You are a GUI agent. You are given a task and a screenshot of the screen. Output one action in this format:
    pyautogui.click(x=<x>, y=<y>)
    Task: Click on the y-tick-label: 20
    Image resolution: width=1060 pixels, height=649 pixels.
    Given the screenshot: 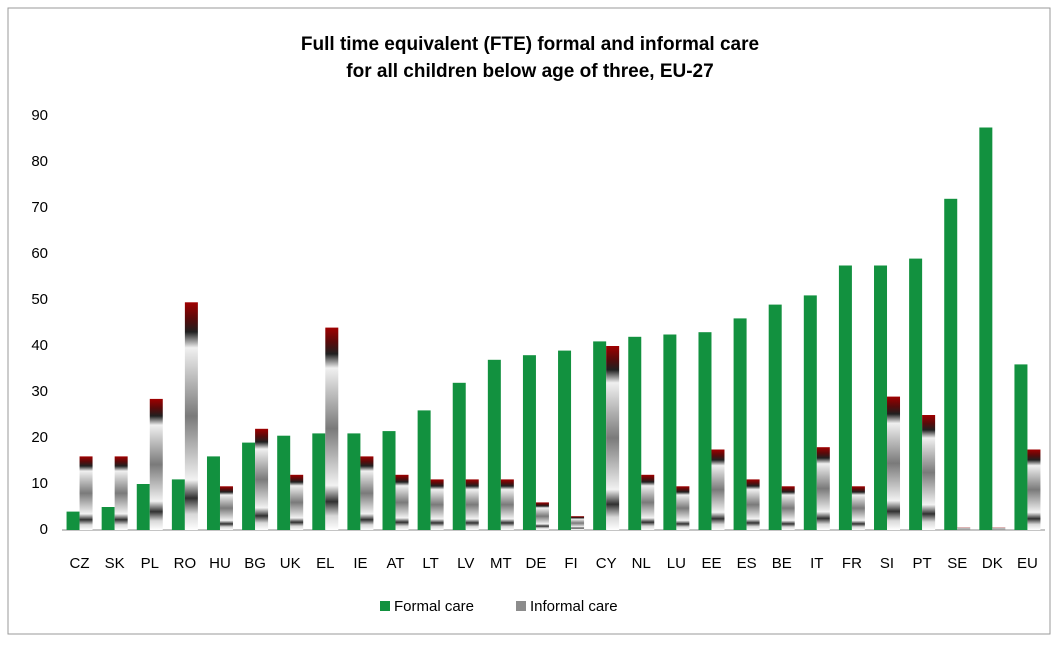 What is the action you would take?
    pyautogui.click(x=39, y=437)
    